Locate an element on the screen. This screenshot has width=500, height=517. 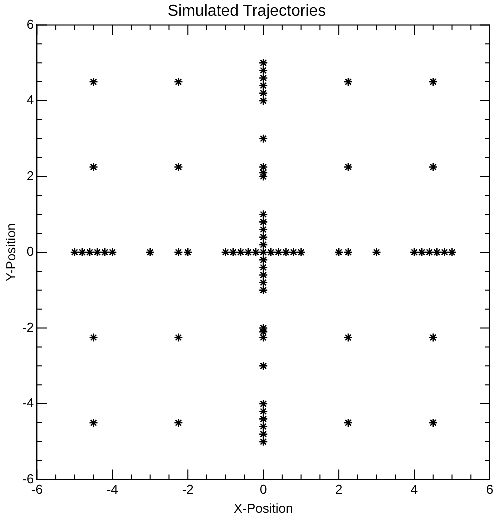
y-axis-title: Y-Position is located at coordinates (10, 252).